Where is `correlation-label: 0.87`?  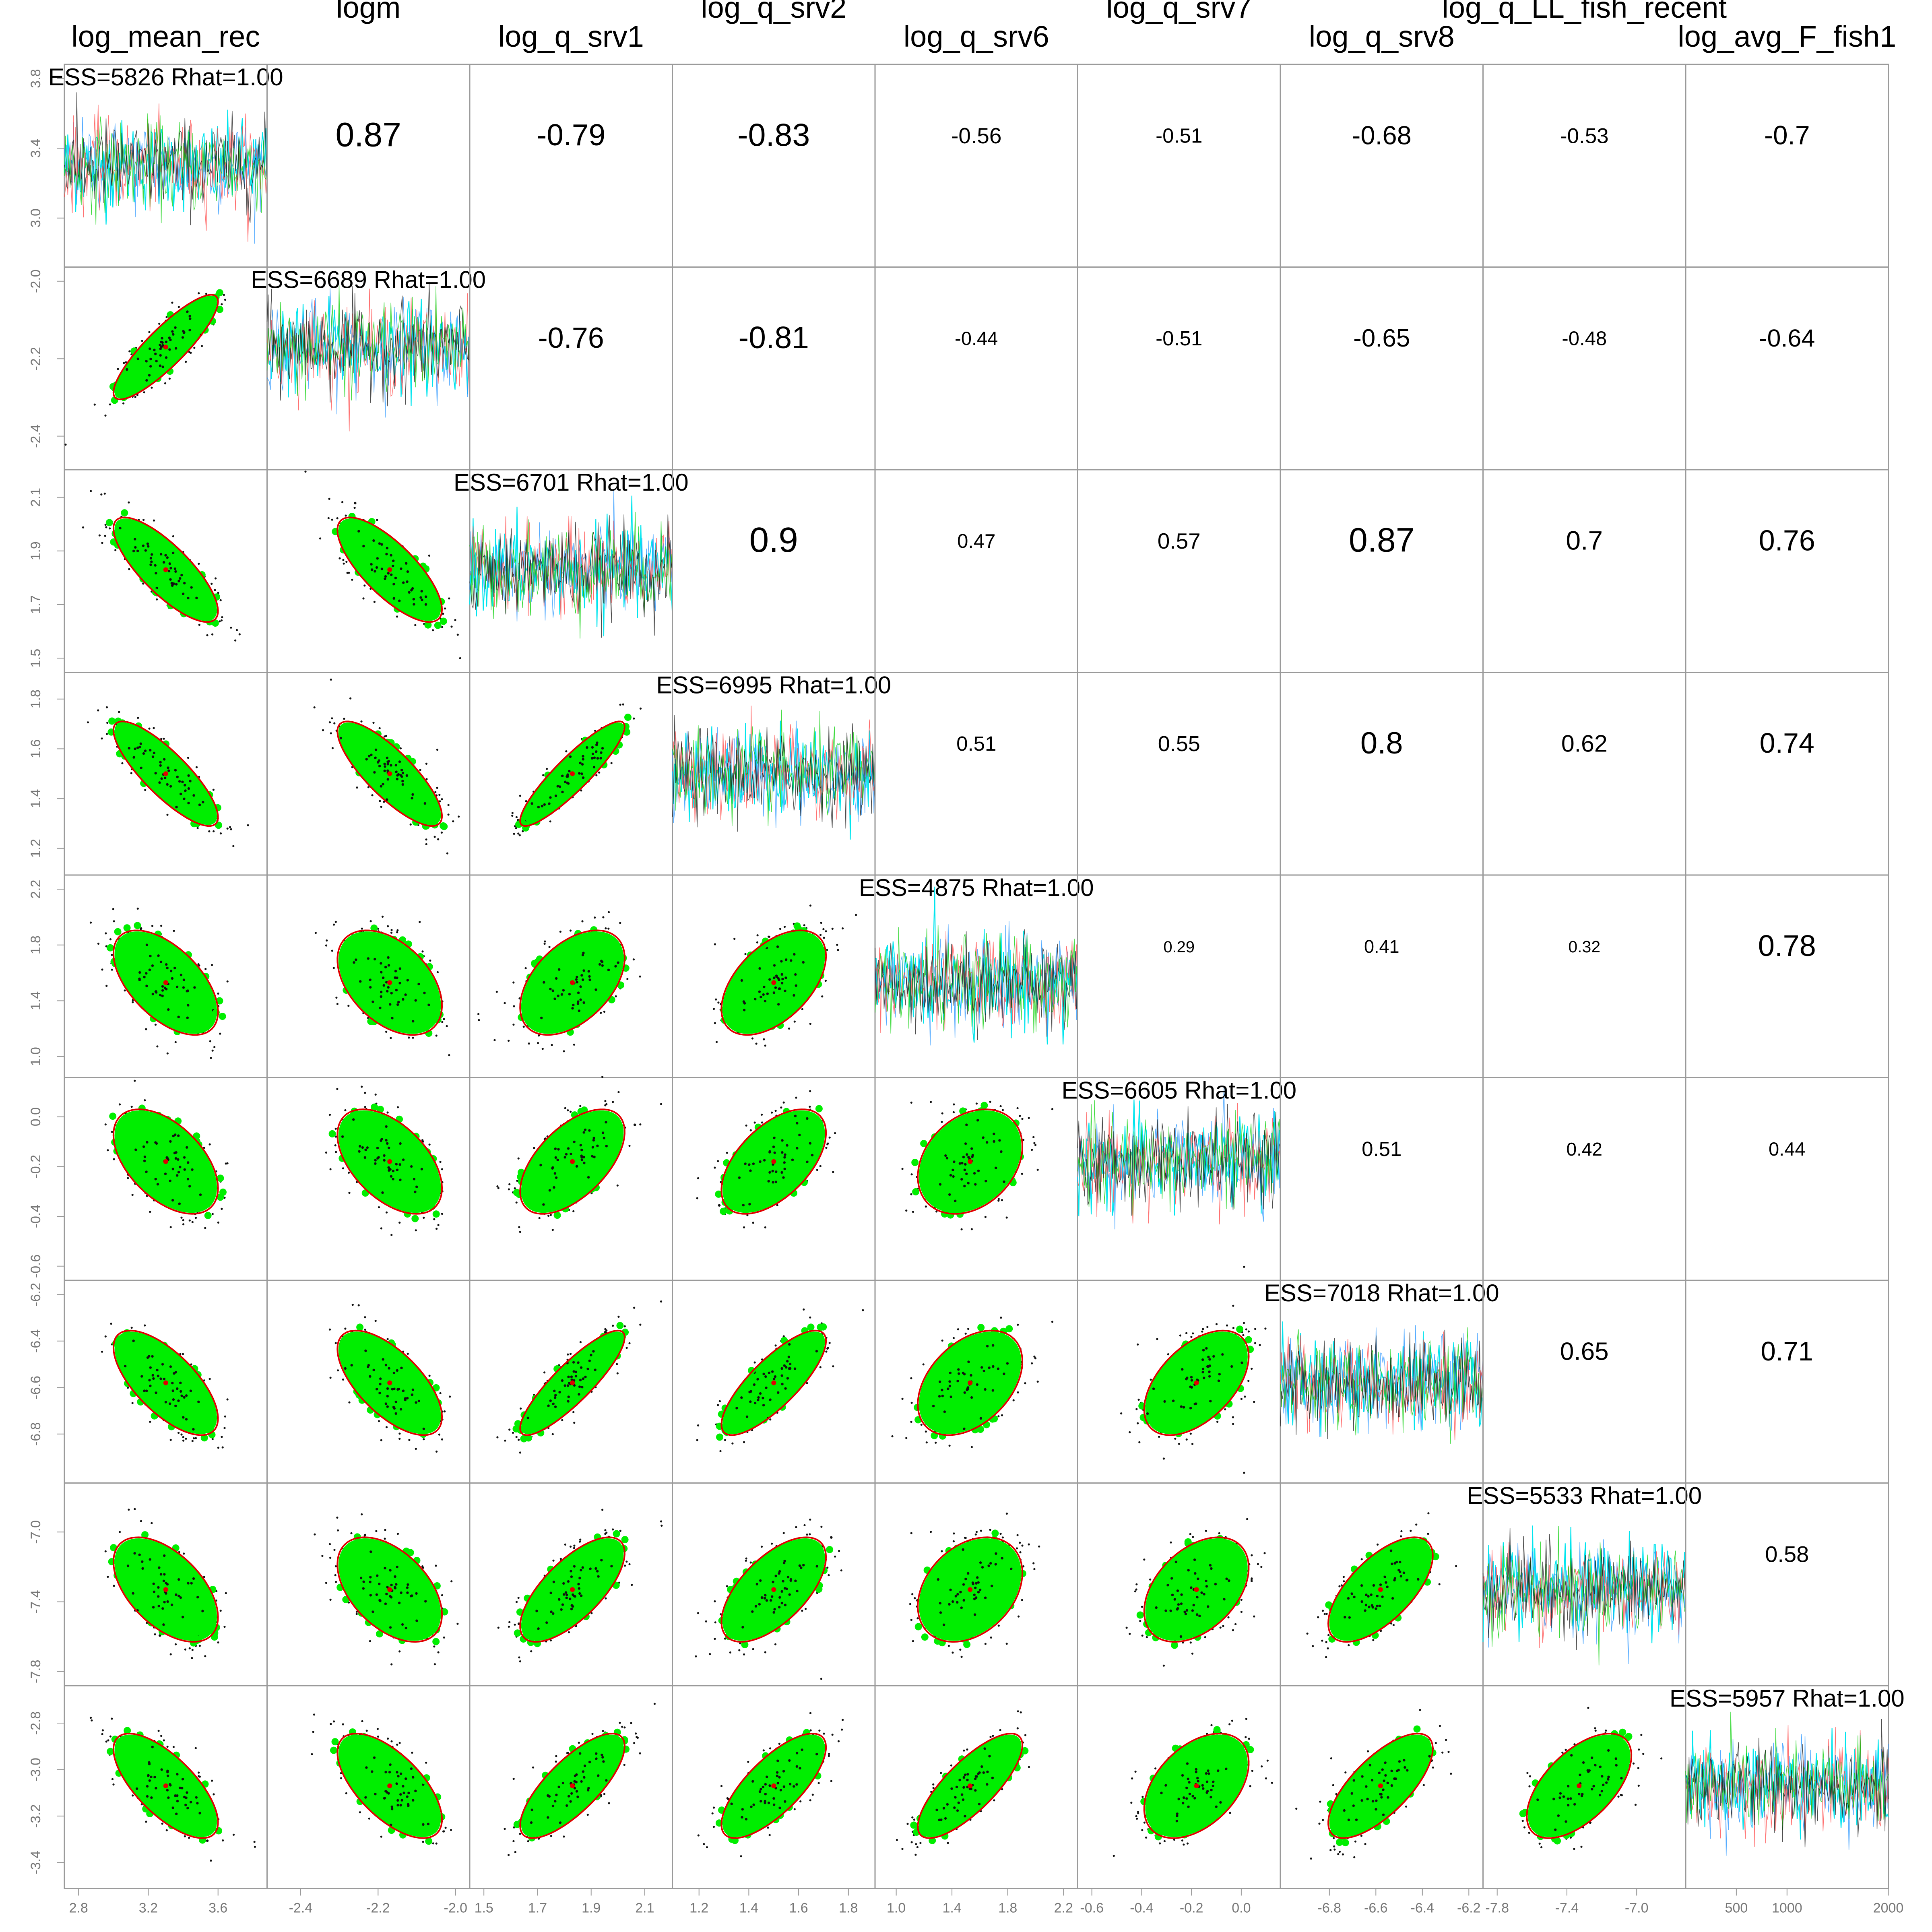
correlation-label: 0.87 is located at coordinates (1382, 540).